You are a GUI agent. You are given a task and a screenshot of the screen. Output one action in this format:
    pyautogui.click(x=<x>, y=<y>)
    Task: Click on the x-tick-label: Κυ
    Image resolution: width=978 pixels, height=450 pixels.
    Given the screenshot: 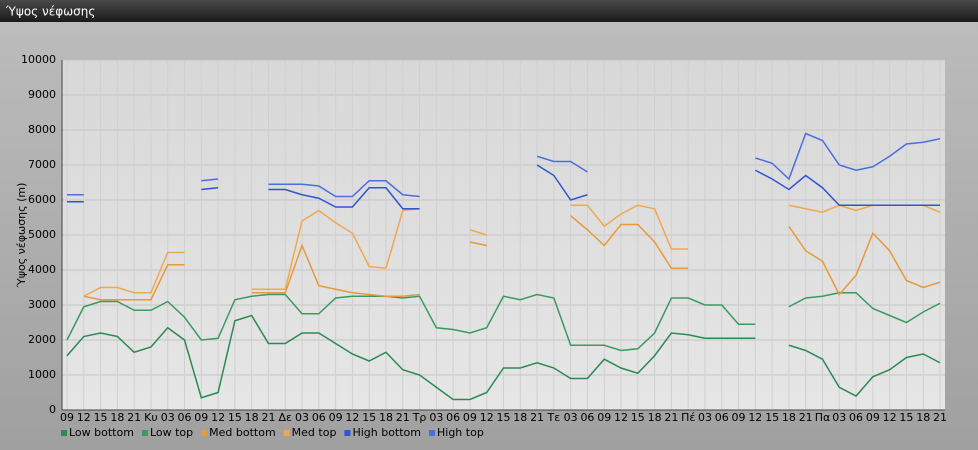 What is the action you would take?
    pyautogui.click(x=151, y=417)
    